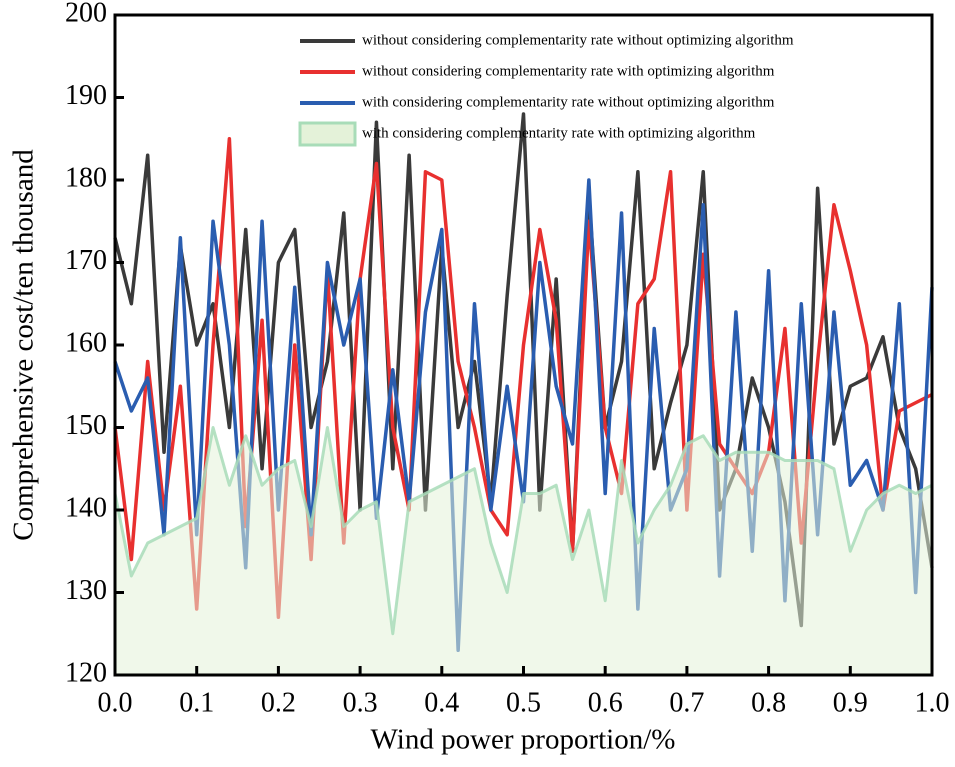 This screenshot has width=955, height=767. I want to click on x-tick-label: 1.0, so click(932, 702).